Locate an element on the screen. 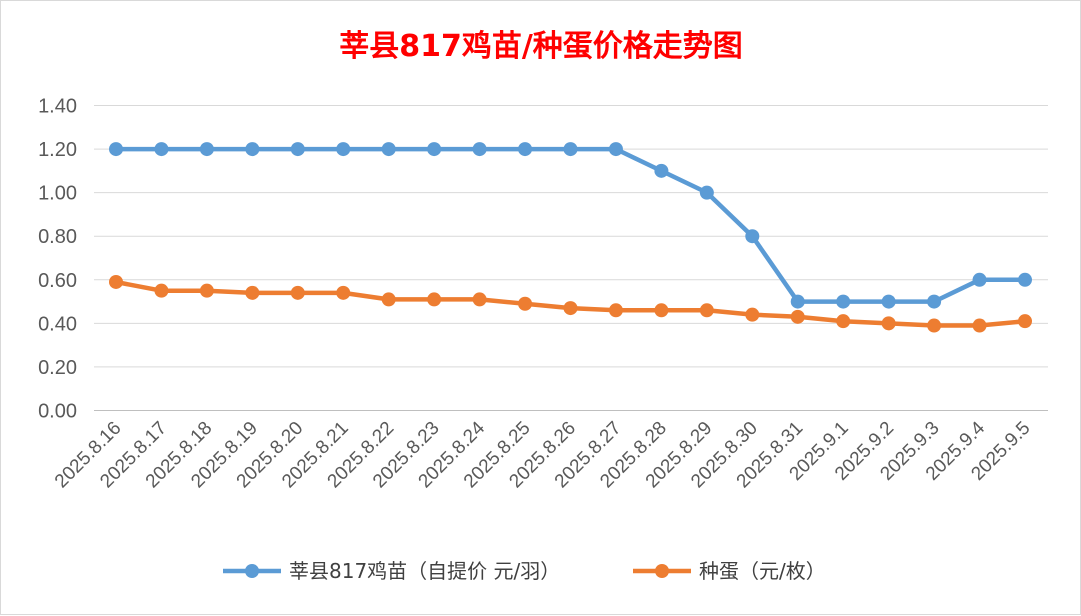 Image resolution: width=1081 pixels, height=616 pixels. y-tick-label: 1.40 is located at coordinates (57, 107).